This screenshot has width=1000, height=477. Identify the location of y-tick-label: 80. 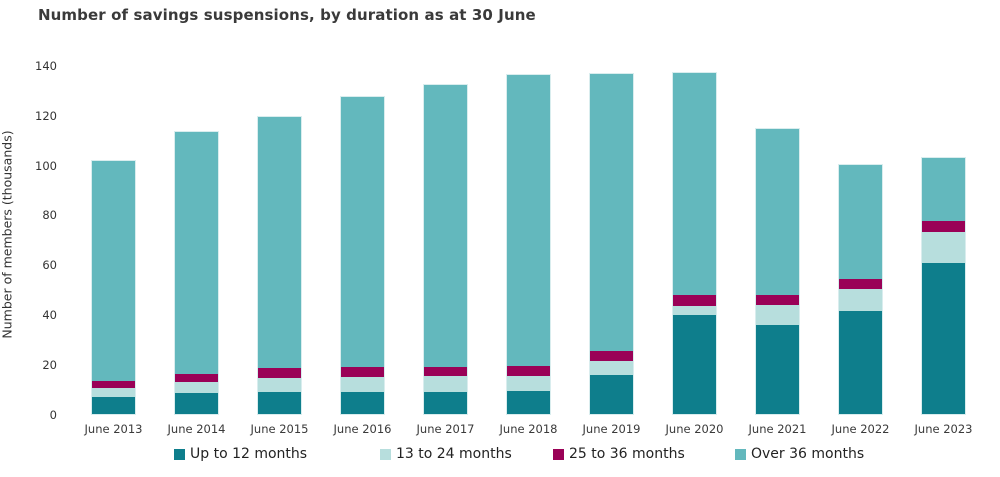
(49, 215).